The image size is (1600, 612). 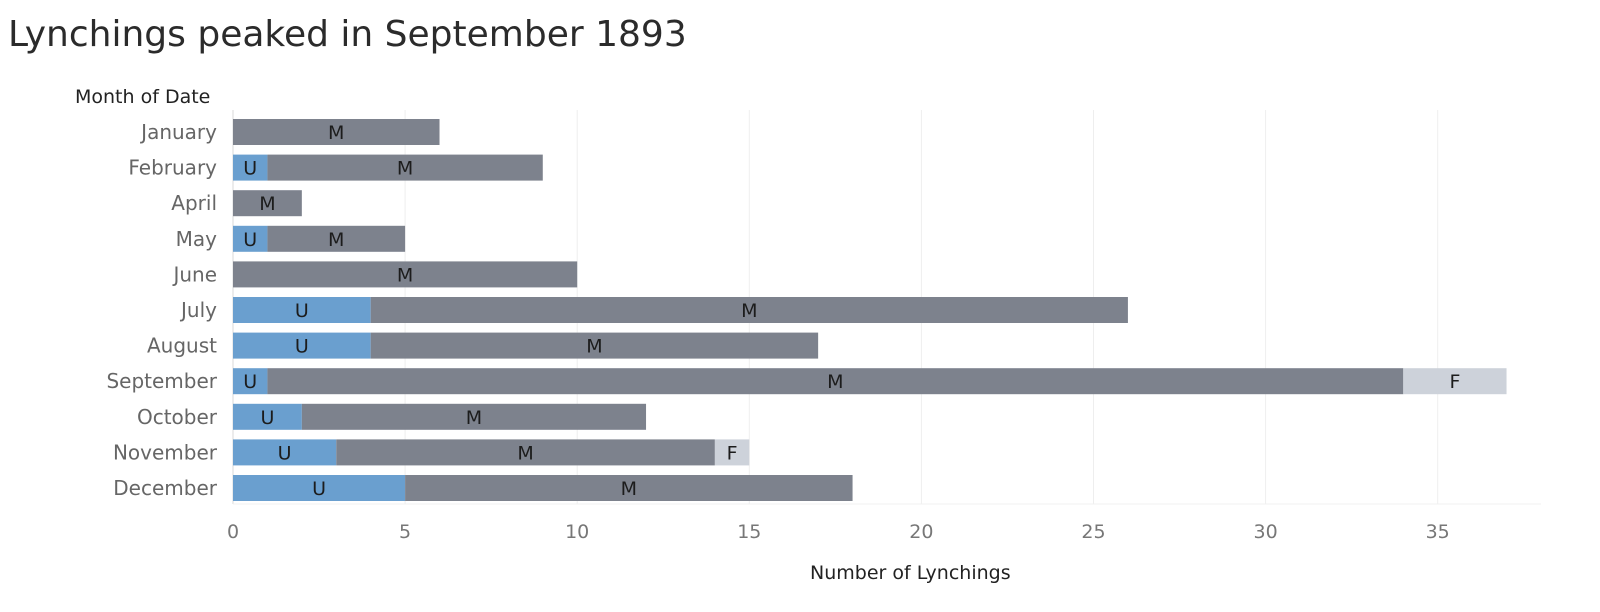 I want to click on category-label: May, so click(x=197, y=239).